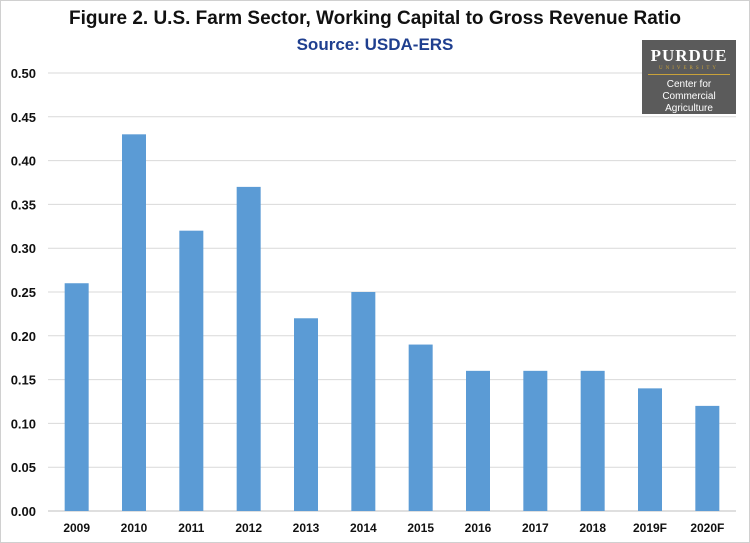  Describe the element at coordinates (23, 204) in the screenshot. I see `y-tick-label: 0.35` at that location.